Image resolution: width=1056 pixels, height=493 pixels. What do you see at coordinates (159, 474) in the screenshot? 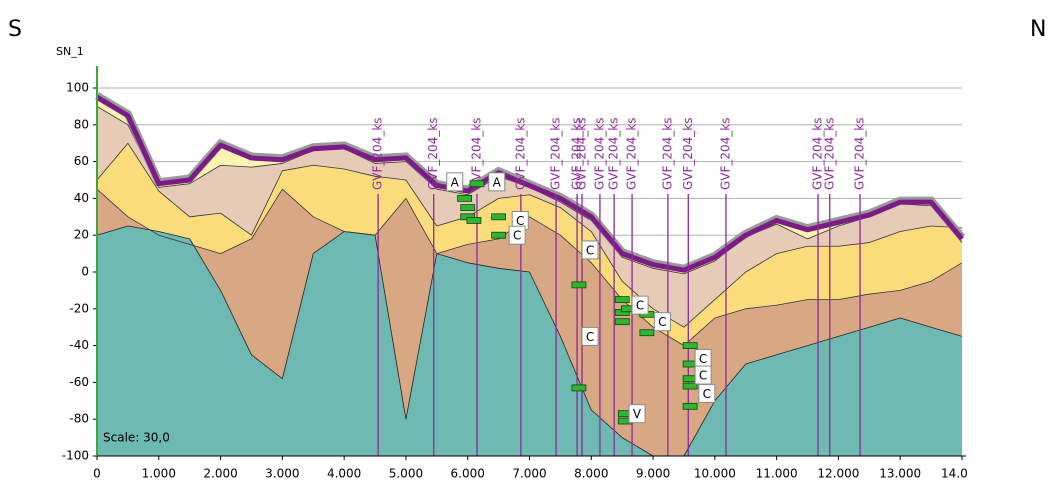
I see `x-tick-label: 1.000` at bounding box center [159, 474].